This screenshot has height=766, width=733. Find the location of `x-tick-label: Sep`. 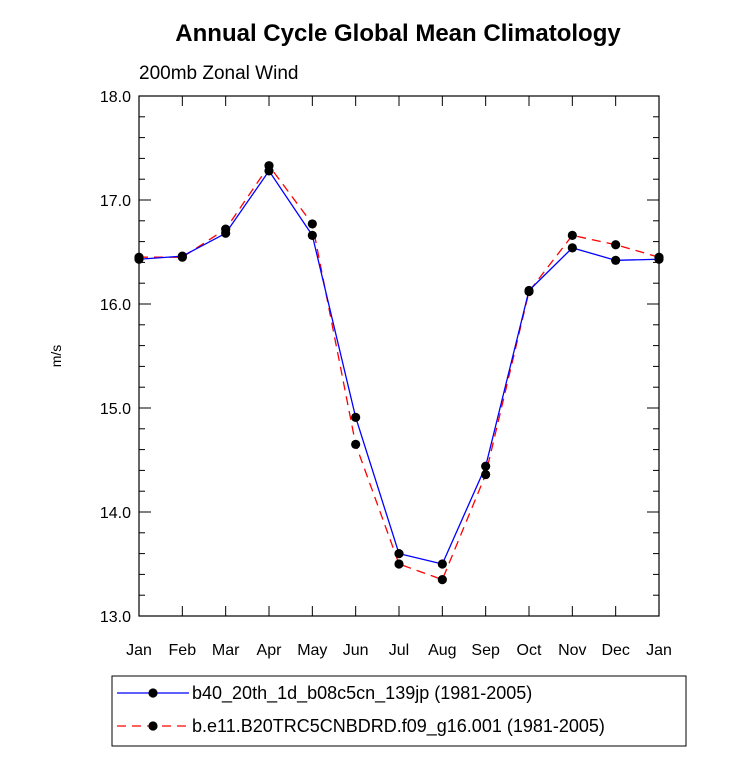

x-tick-label: Sep is located at coordinates (485, 650).